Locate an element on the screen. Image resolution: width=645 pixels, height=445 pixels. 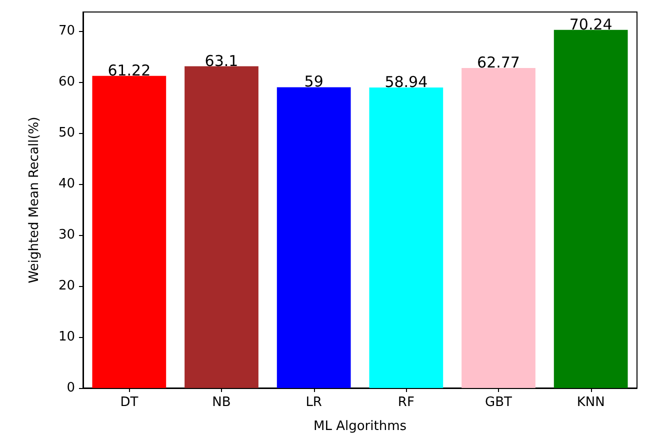
data-label: 70.24 is located at coordinates (590, 24).